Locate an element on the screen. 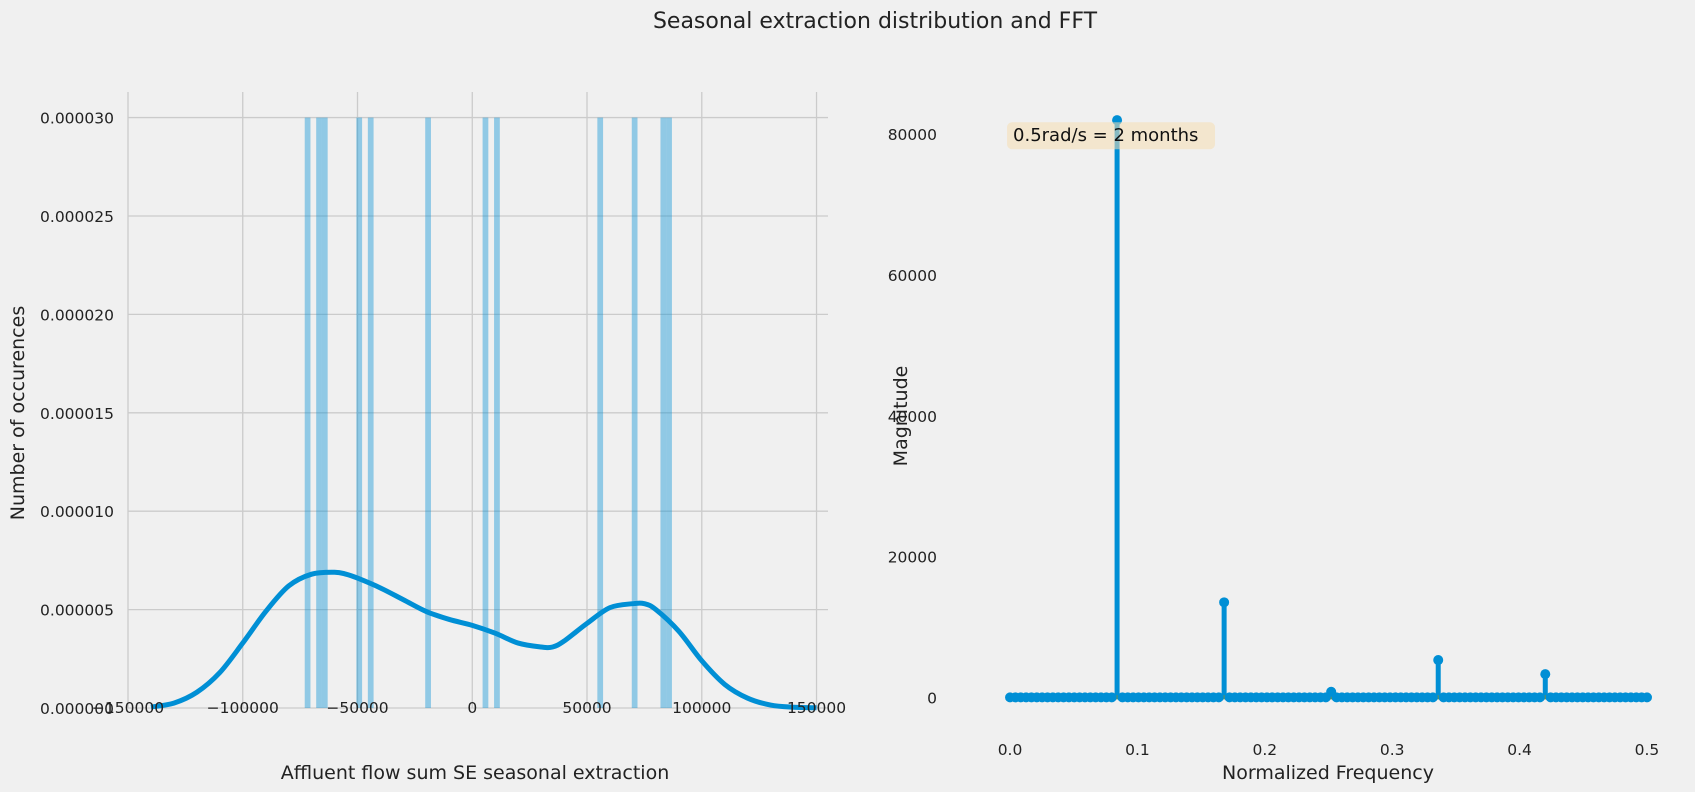 Image resolution: width=1695 pixels, height=792 pixels. left-x-tick-label: −150000 is located at coordinates (128, 708).